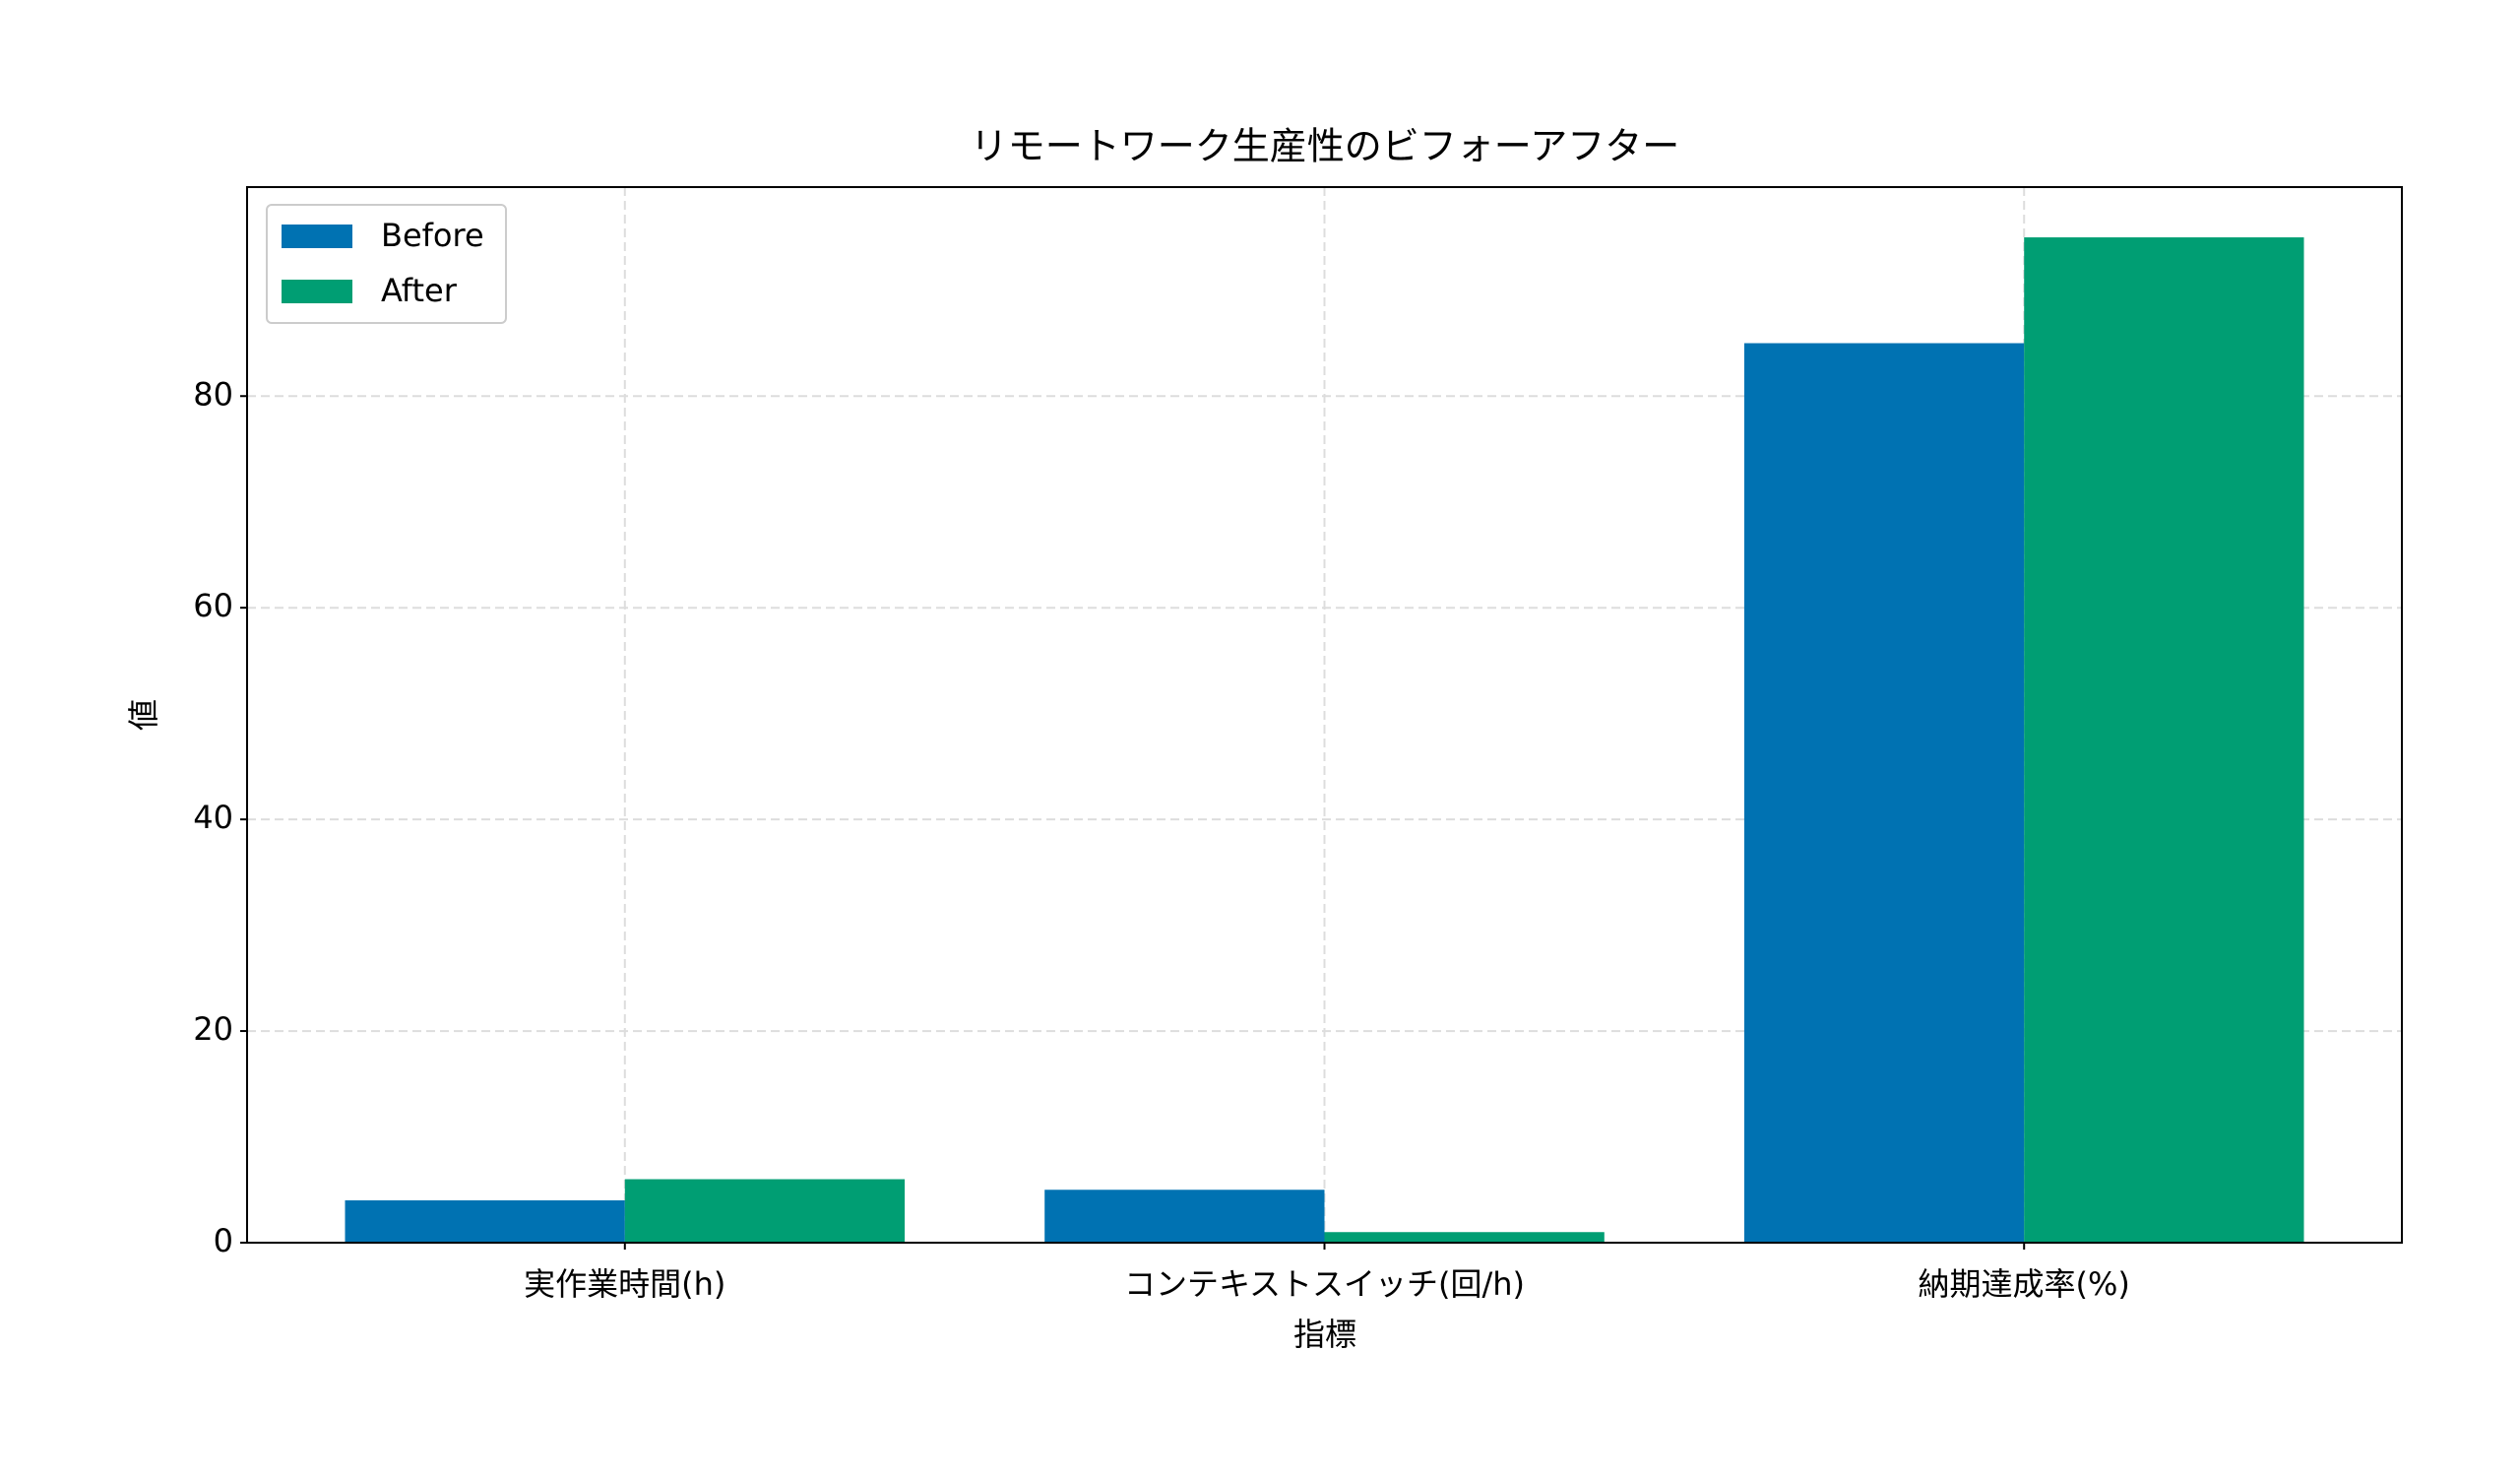 Image resolution: width=2520 pixels, height=1480 pixels. Describe the element at coordinates (1324, 1284) in the screenshot. I see `x-tick-label: コンテキストスイッチ(回/h)` at that location.